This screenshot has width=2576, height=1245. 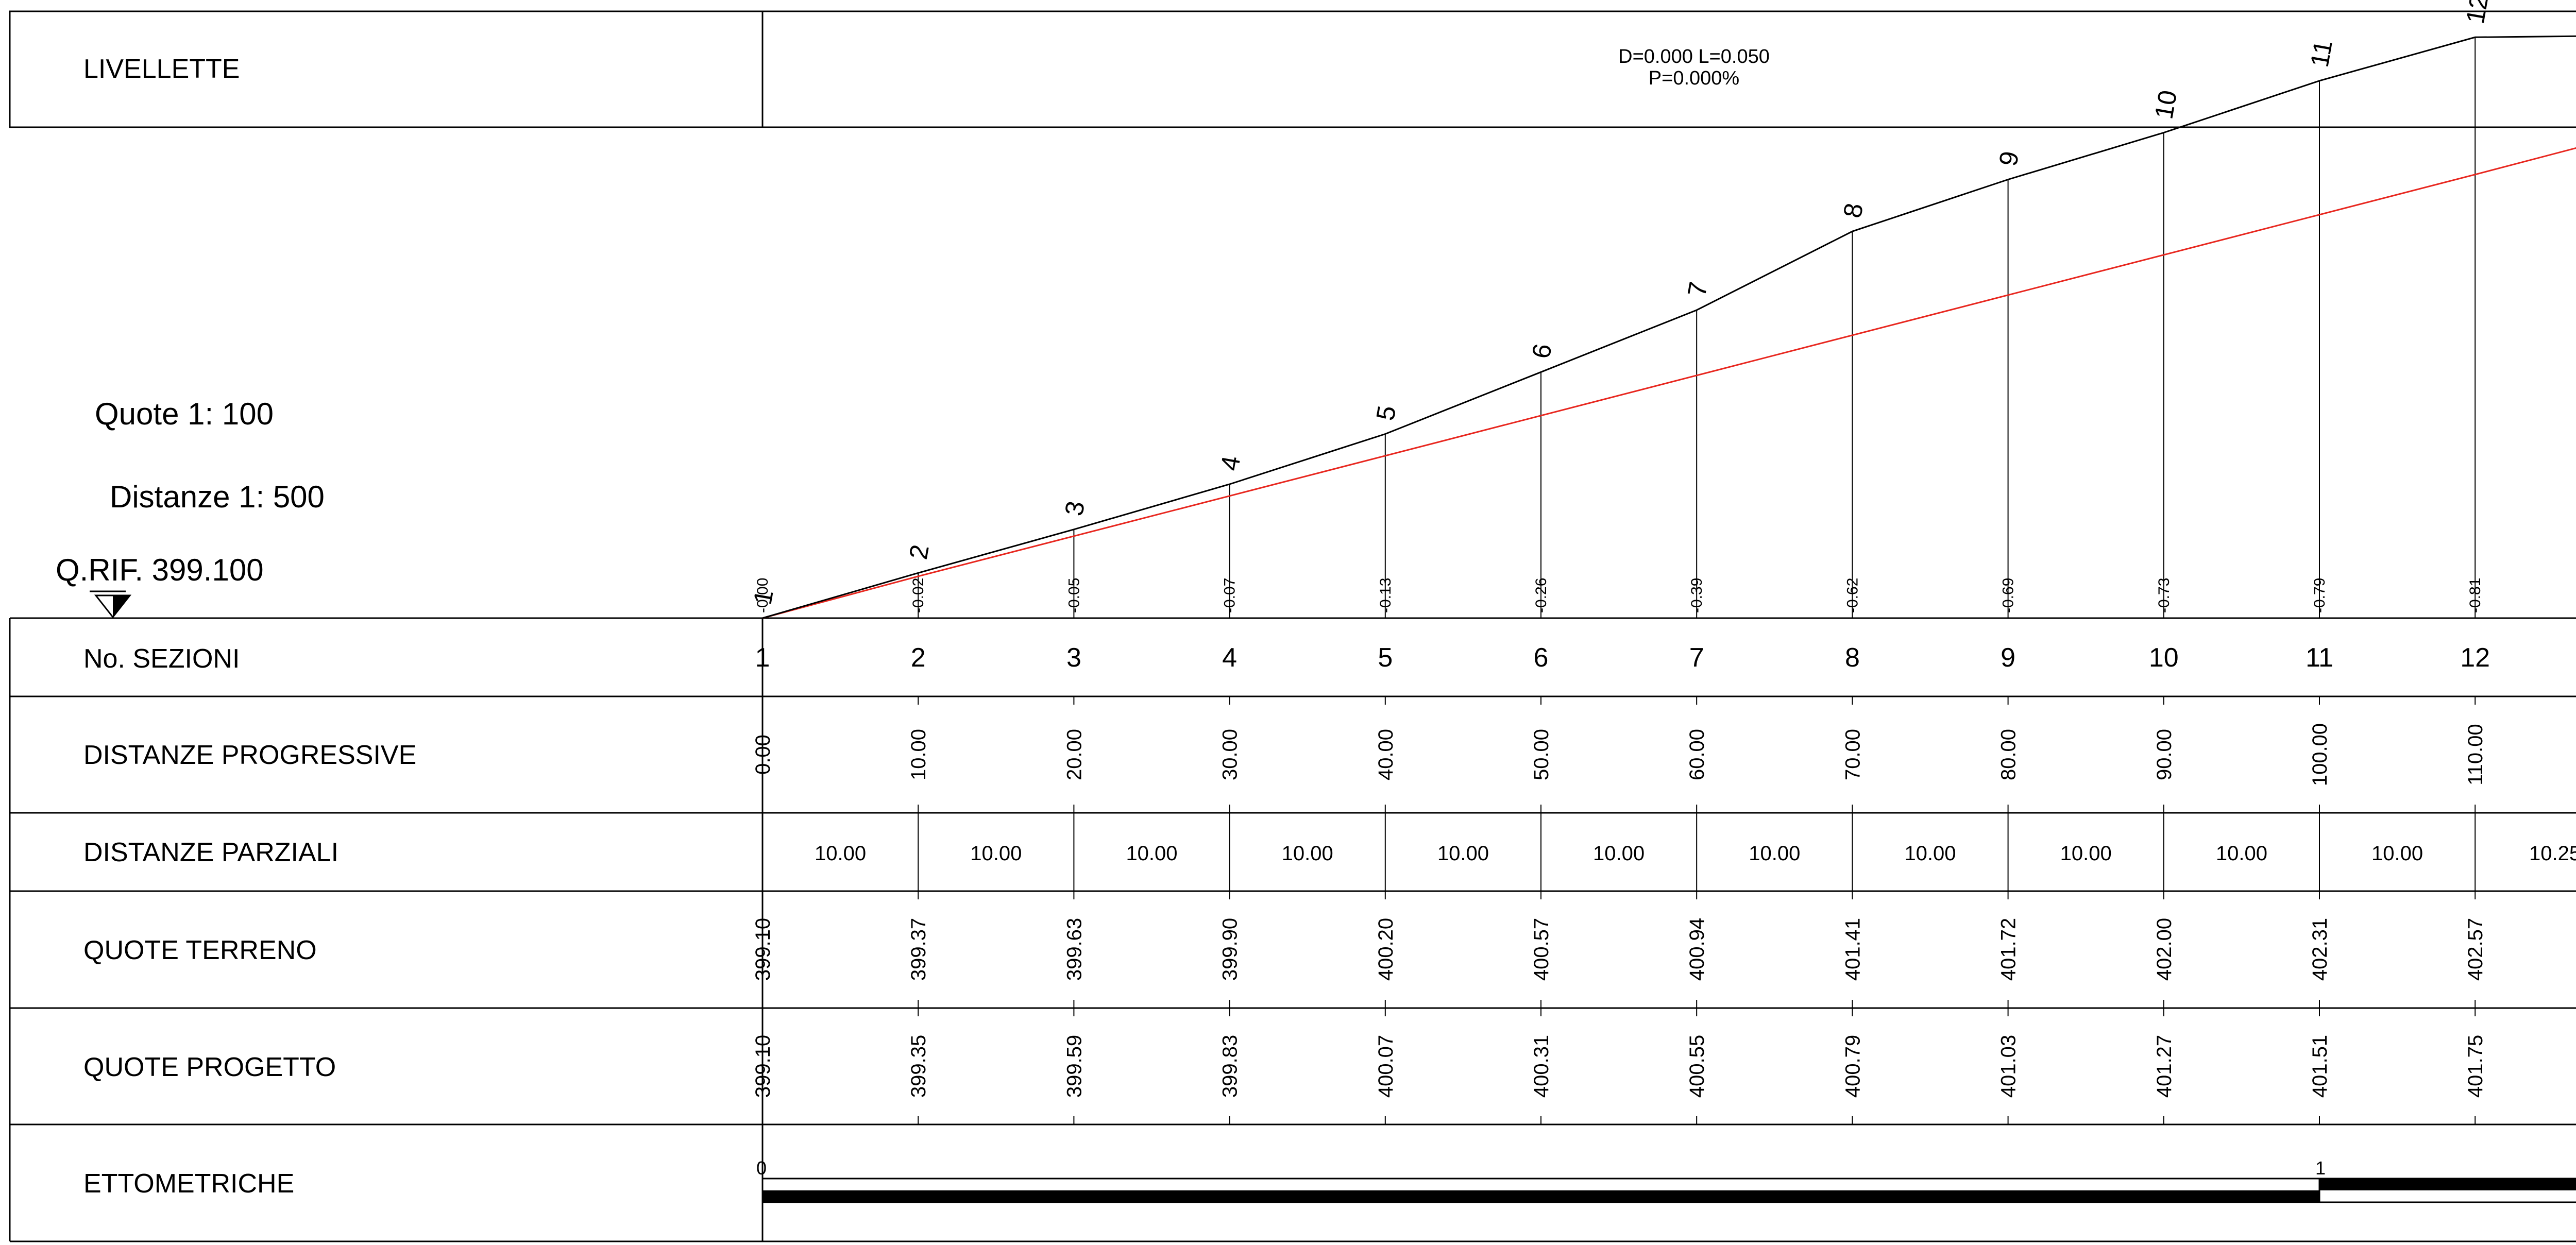 What do you see at coordinates (1230, 463) in the screenshot?
I see `section-number-label: 4` at bounding box center [1230, 463].